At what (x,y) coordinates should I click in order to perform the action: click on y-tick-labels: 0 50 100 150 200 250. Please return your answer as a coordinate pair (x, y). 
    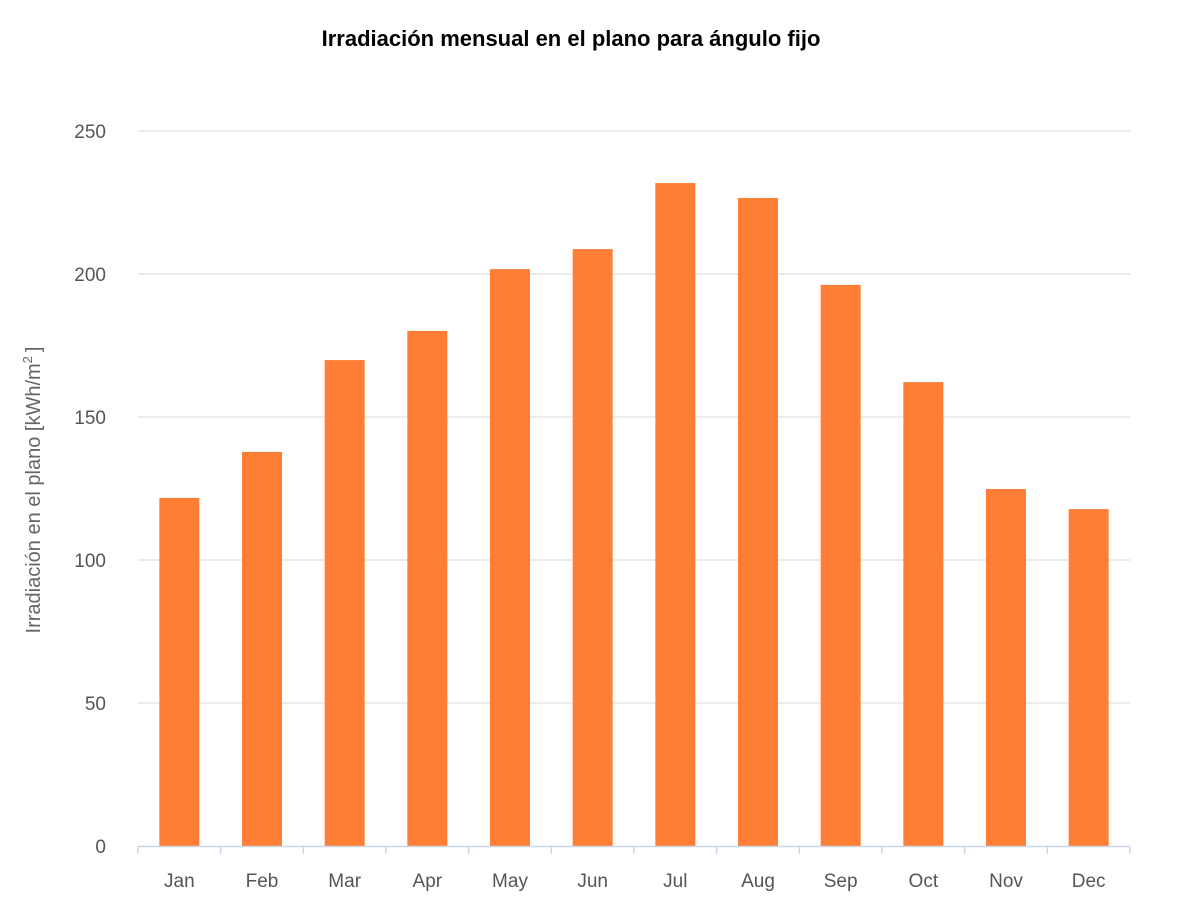
    Looking at the image, I should click on (90, 490).